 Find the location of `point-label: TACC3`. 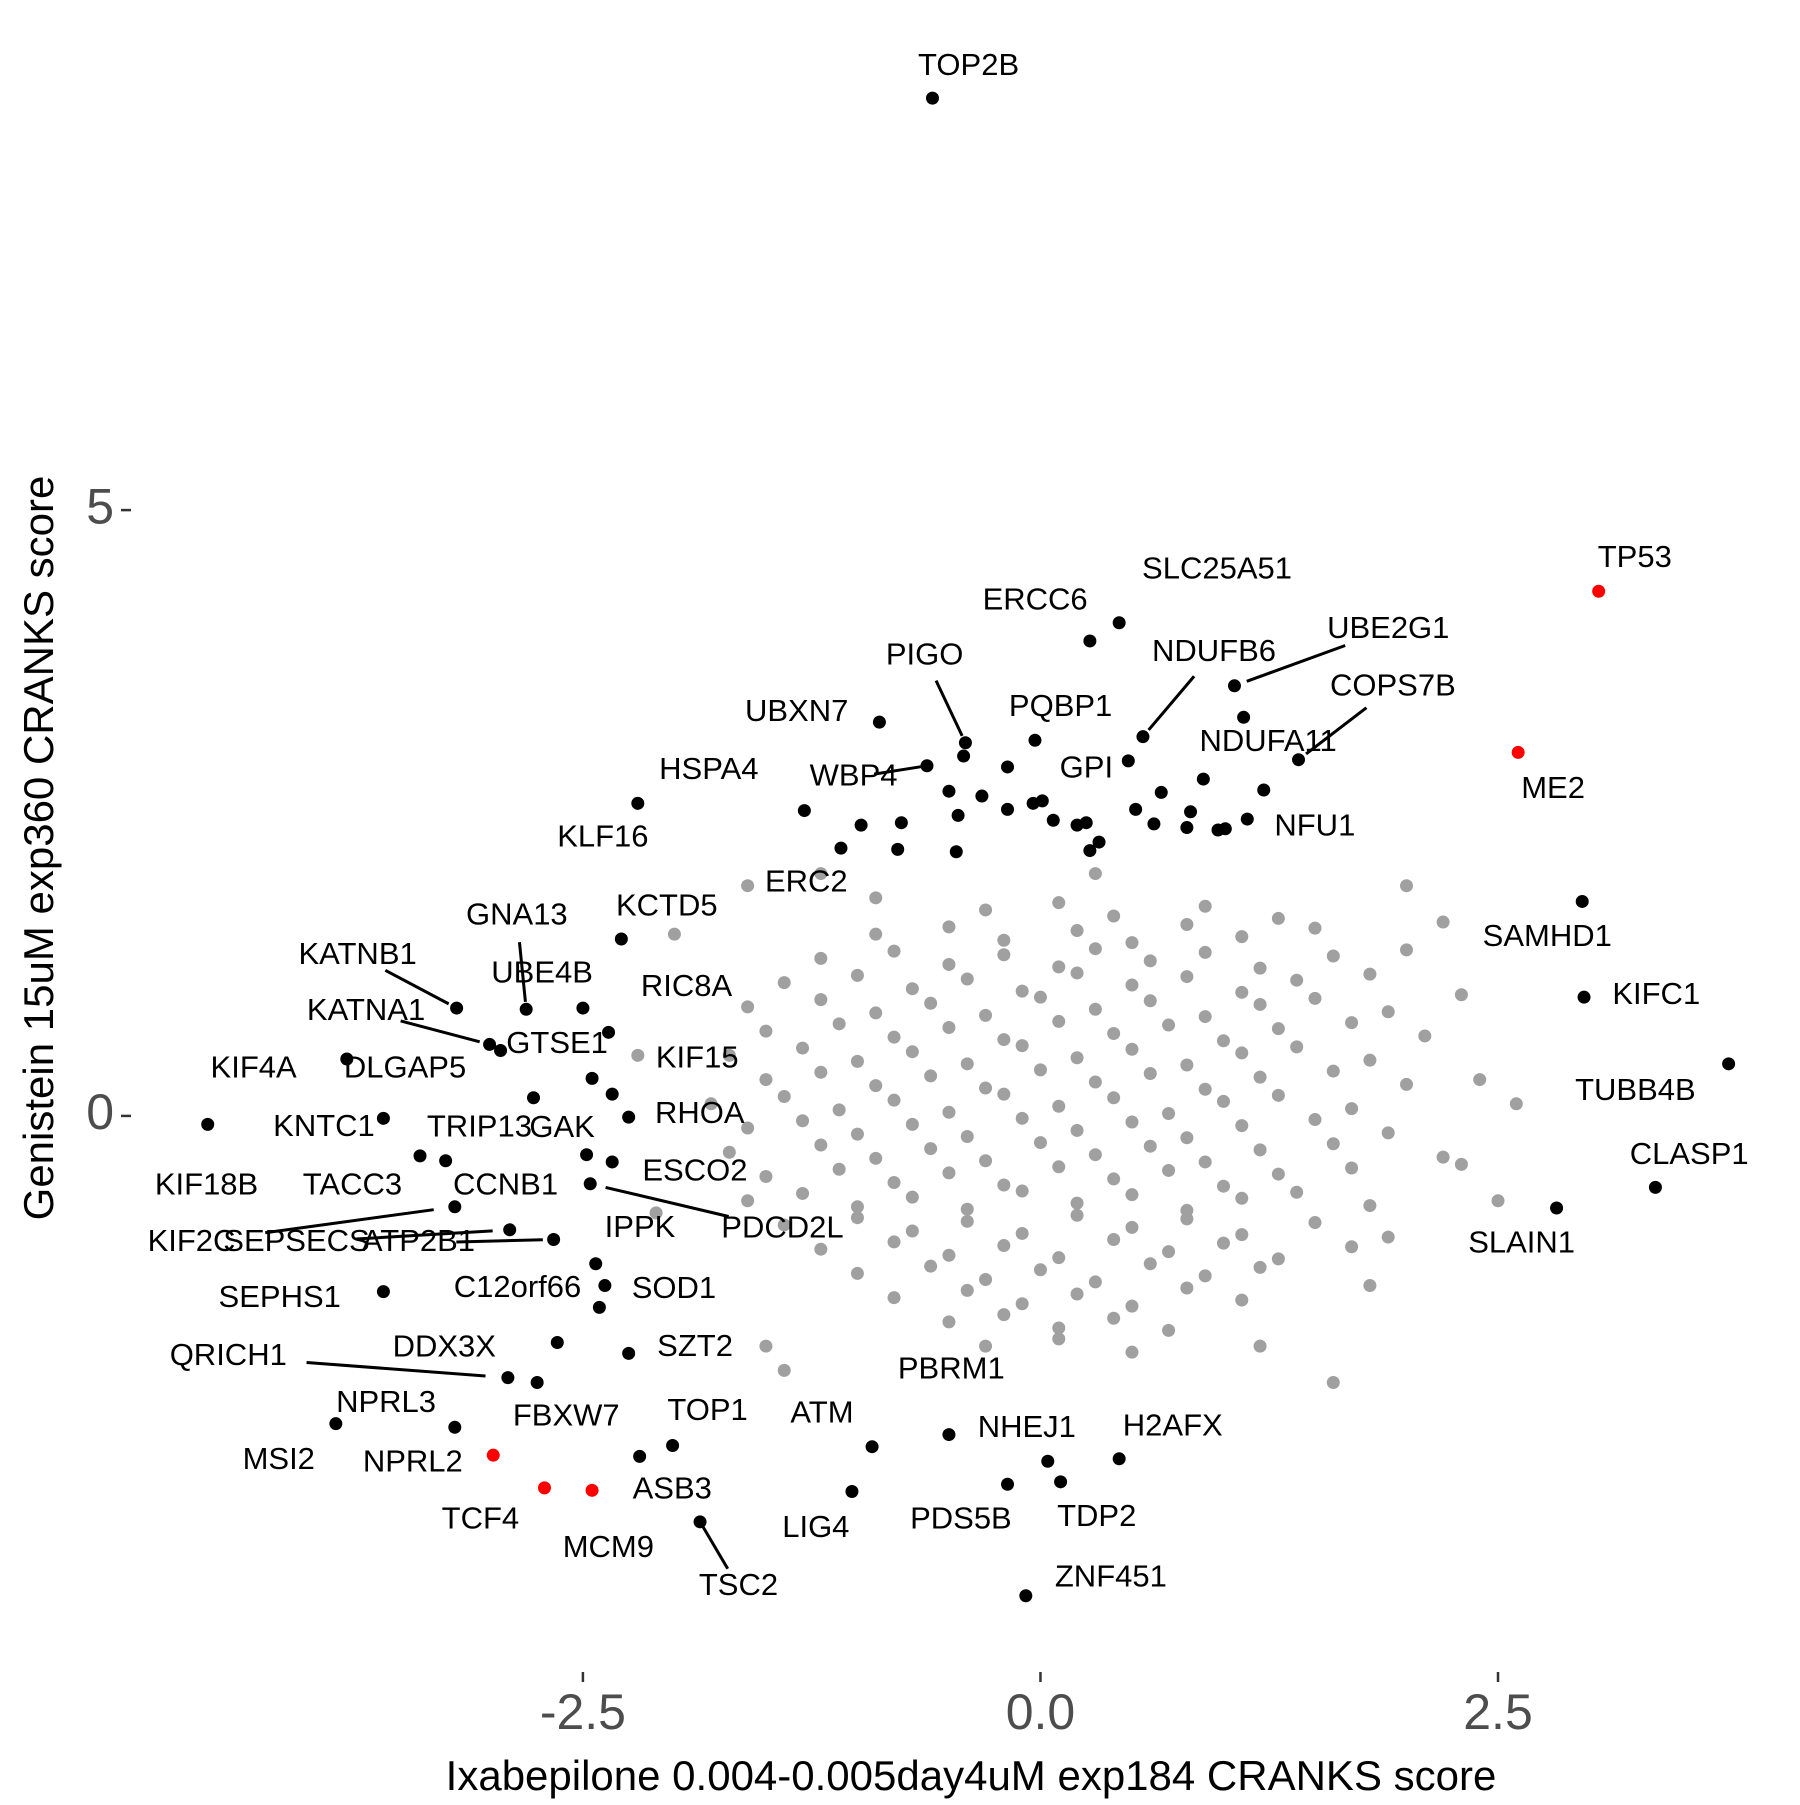

point-label: TACC3 is located at coordinates (352, 1183).